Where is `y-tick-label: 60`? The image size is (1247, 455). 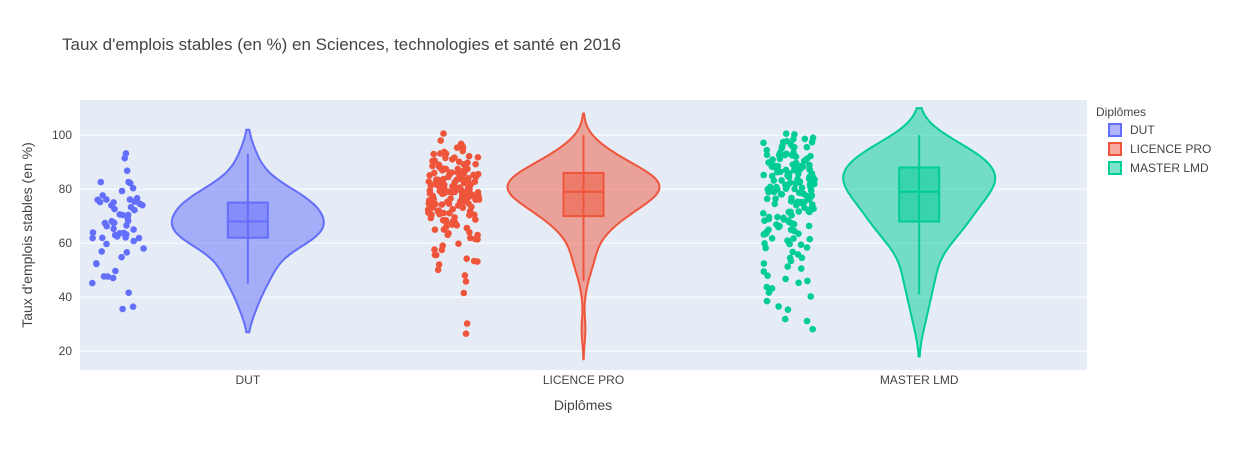
y-tick-label: 60 is located at coordinates (66, 243).